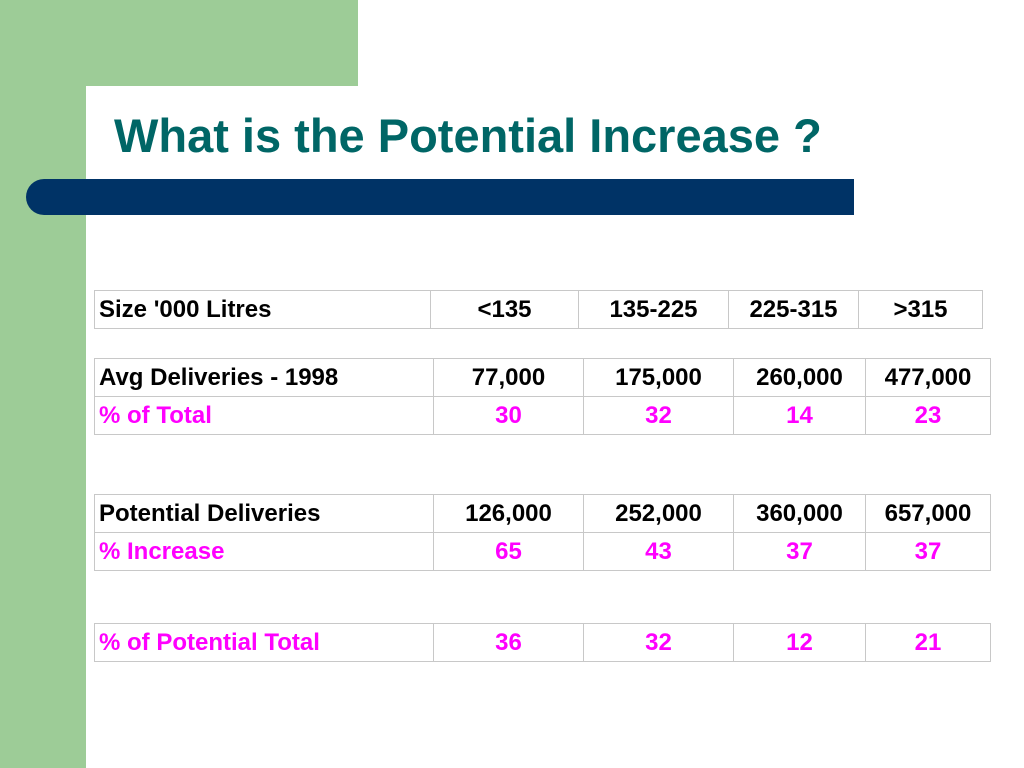  What do you see at coordinates (799, 513) in the screenshot?
I see `value-cell: 360,000` at bounding box center [799, 513].